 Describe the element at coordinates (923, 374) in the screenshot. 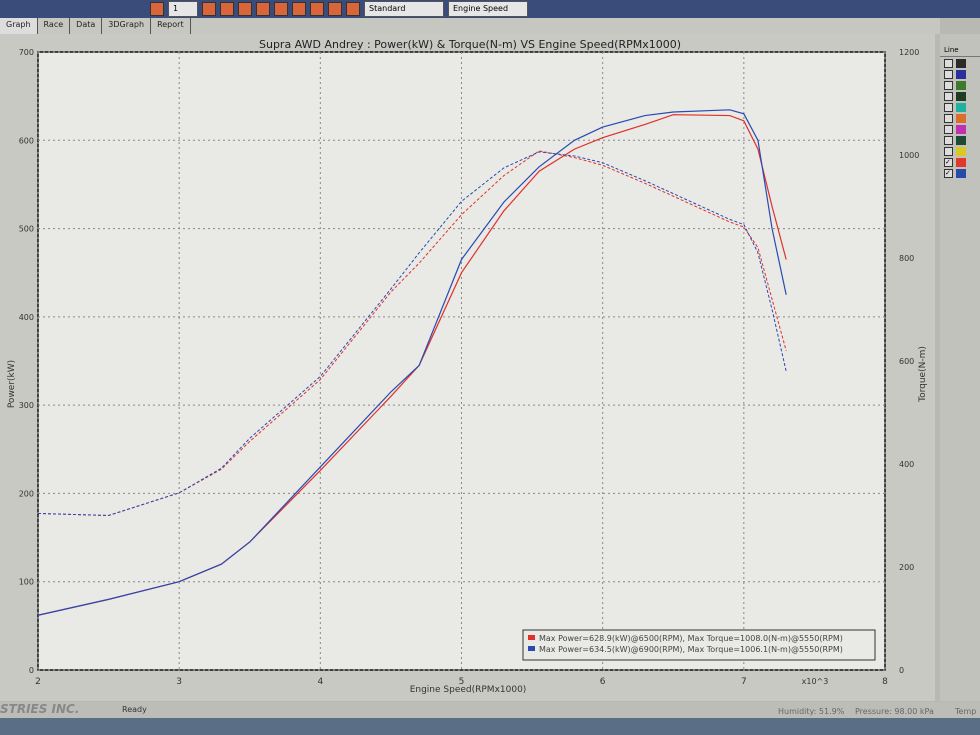

I see `y2-axis-label: Torque(N-m)` at that location.